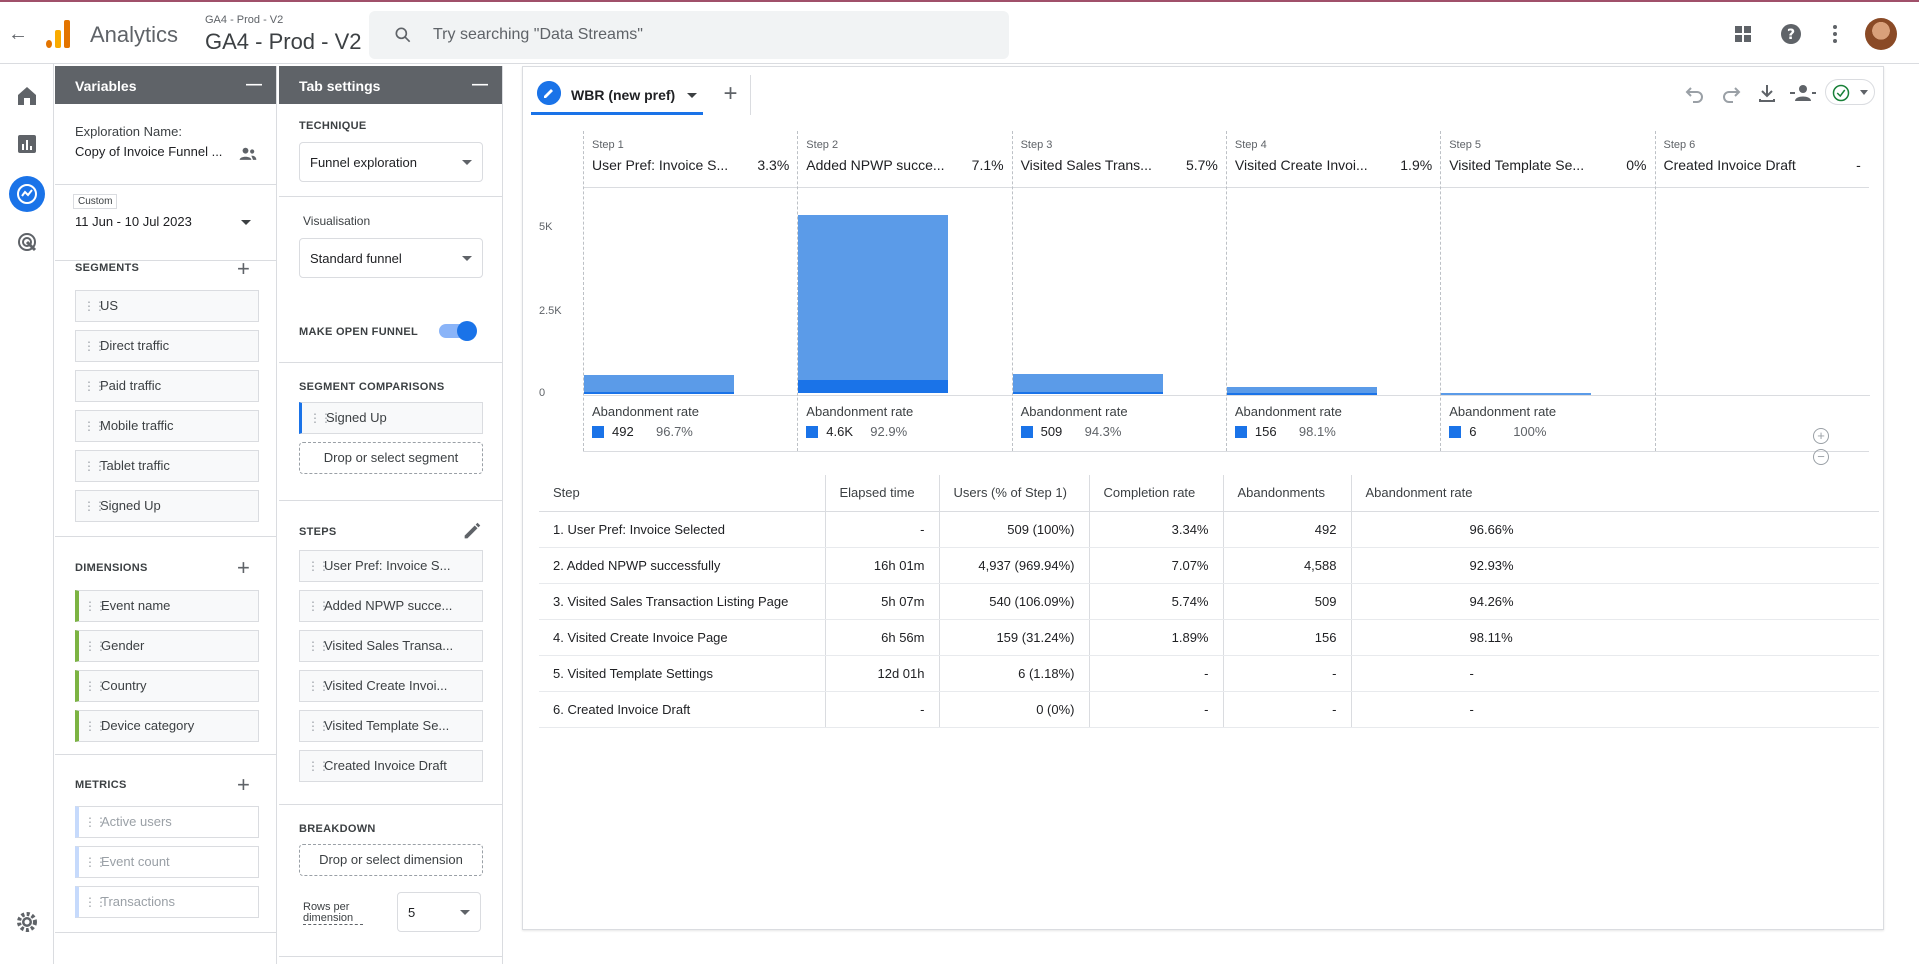  Describe the element at coordinates (167, 606) in the screenshot. I see `dimension-chip: ⋮⋮ Event name` at that location.